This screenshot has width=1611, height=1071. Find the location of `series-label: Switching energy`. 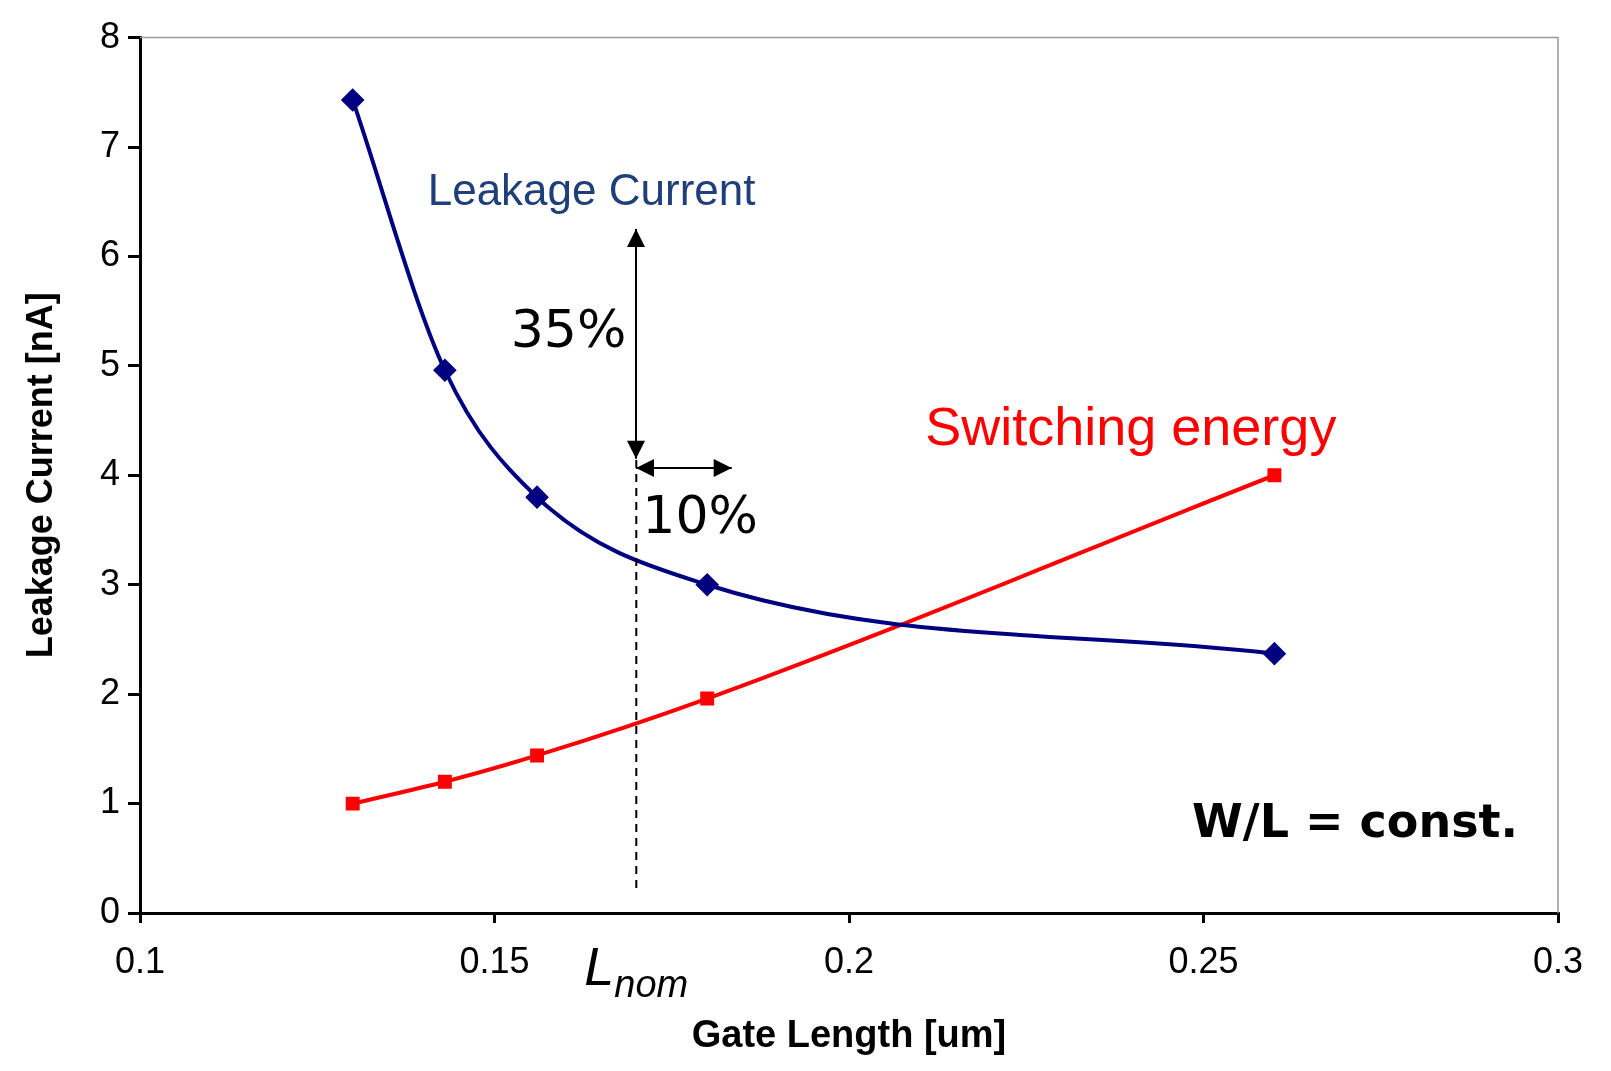

series-label: Switching energy is located at coordinates (1131, 426).